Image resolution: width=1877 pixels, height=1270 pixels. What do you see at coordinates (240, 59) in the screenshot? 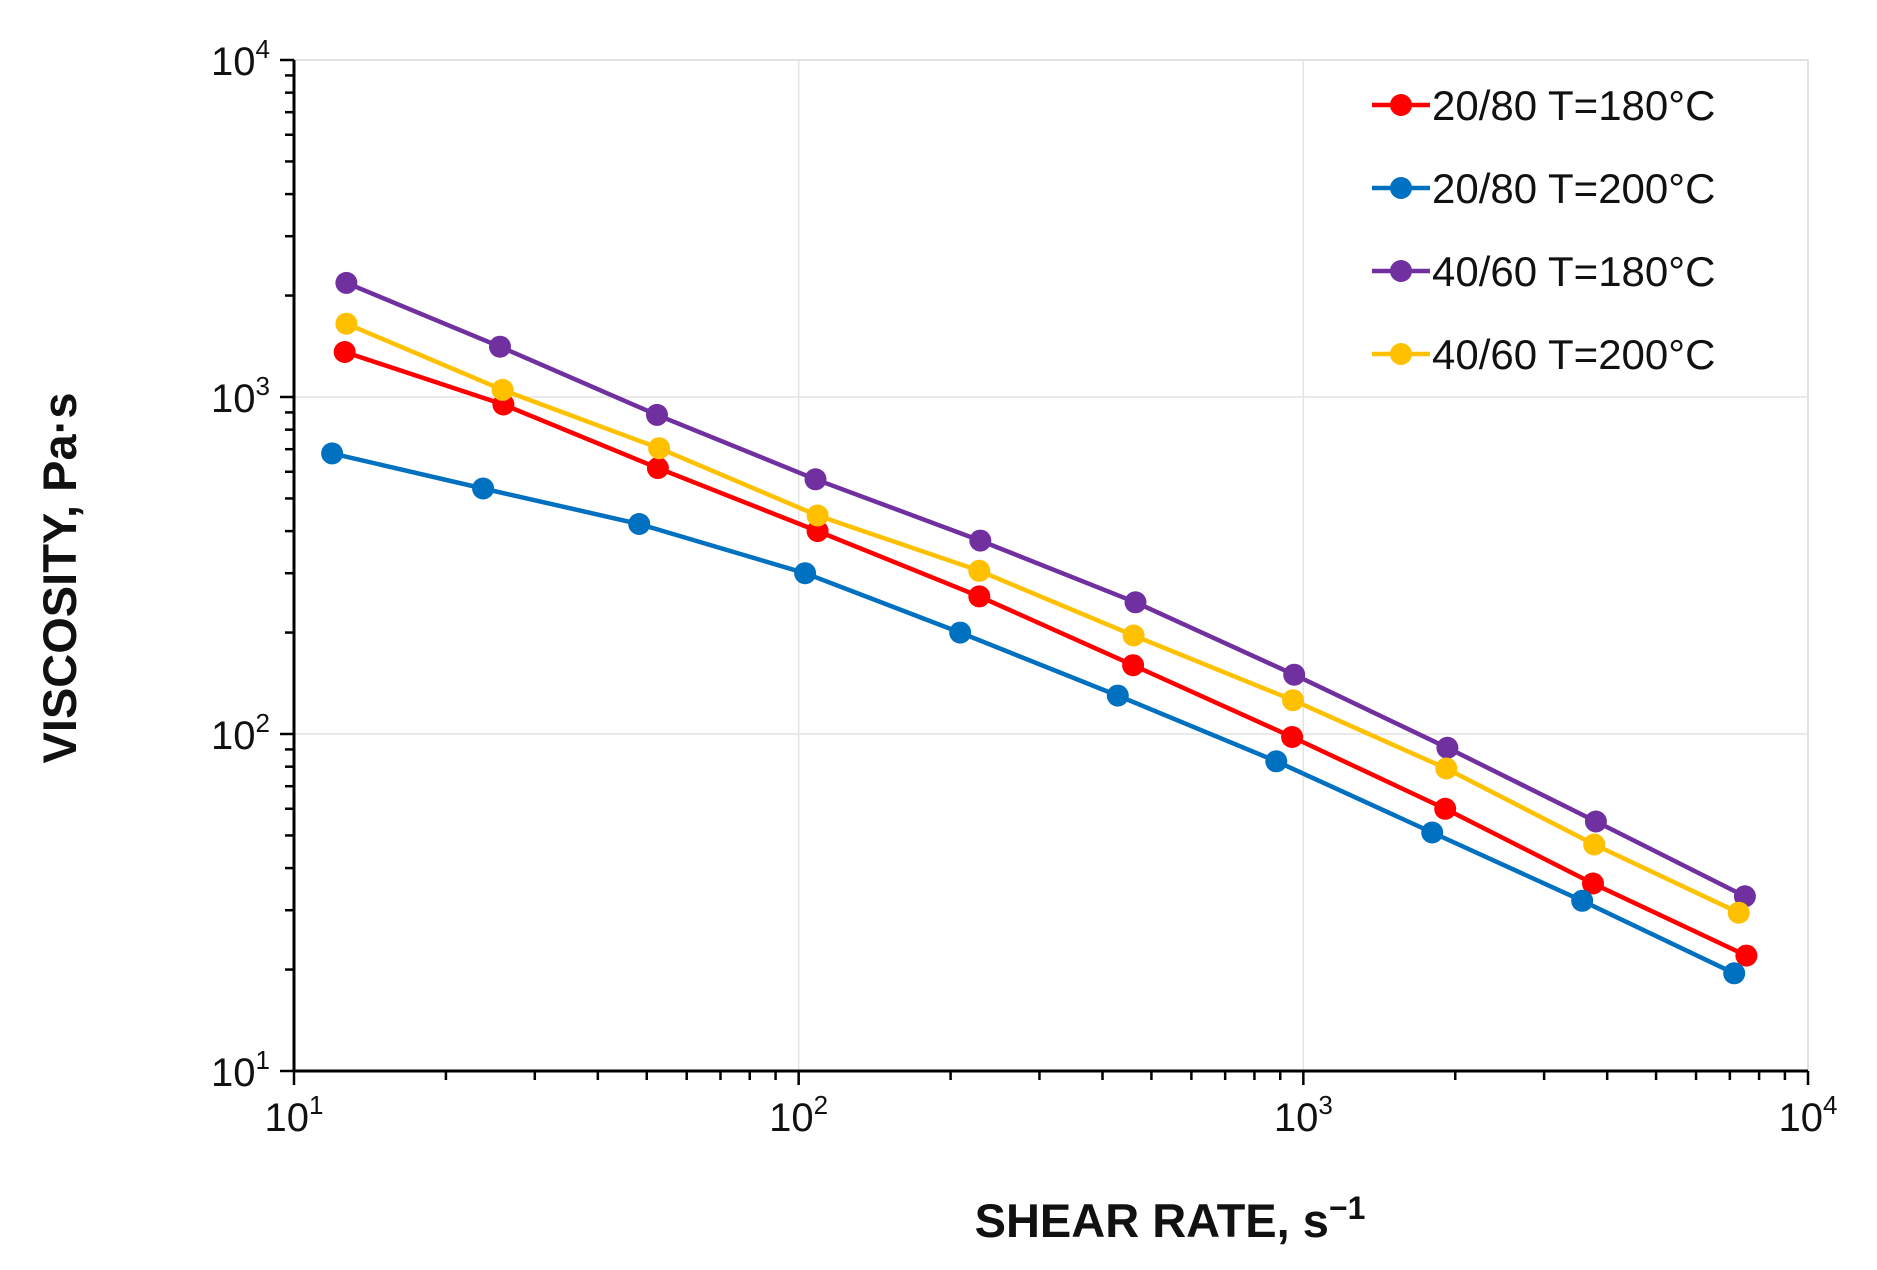
I see `y-tick-label: 10⁴` at bounding box center [240, 59].